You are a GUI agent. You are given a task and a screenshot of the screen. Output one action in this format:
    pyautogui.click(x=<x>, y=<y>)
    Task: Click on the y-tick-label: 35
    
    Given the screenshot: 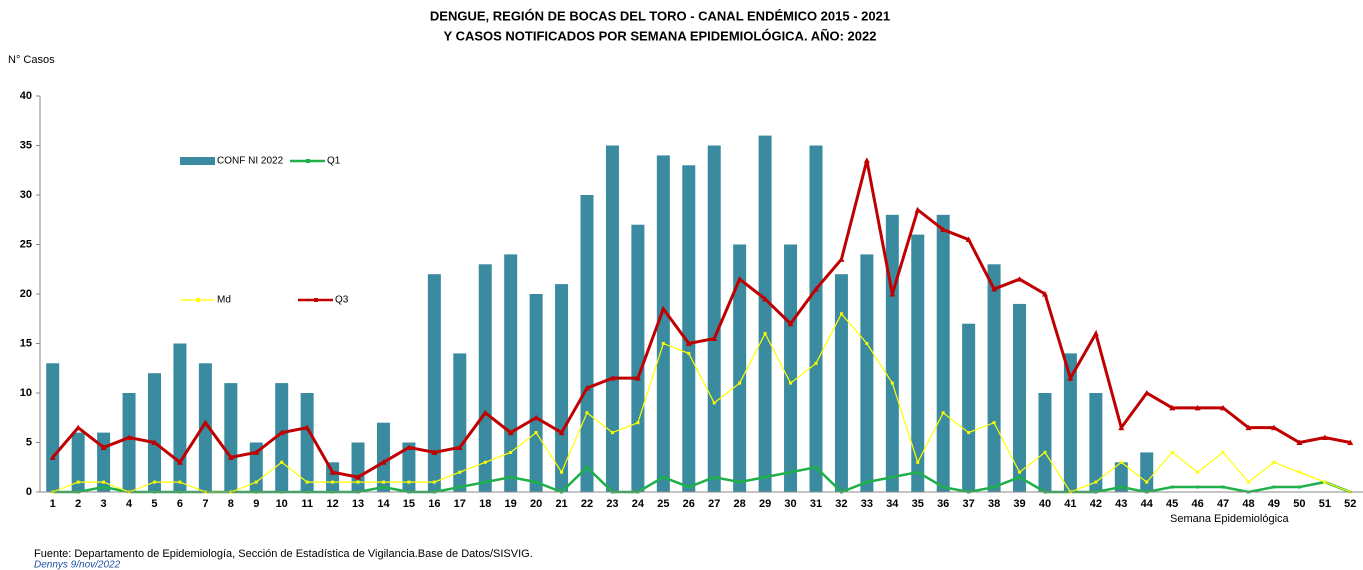 What is the action you would take?
    pyautogui.click(x=26, y=145)
    